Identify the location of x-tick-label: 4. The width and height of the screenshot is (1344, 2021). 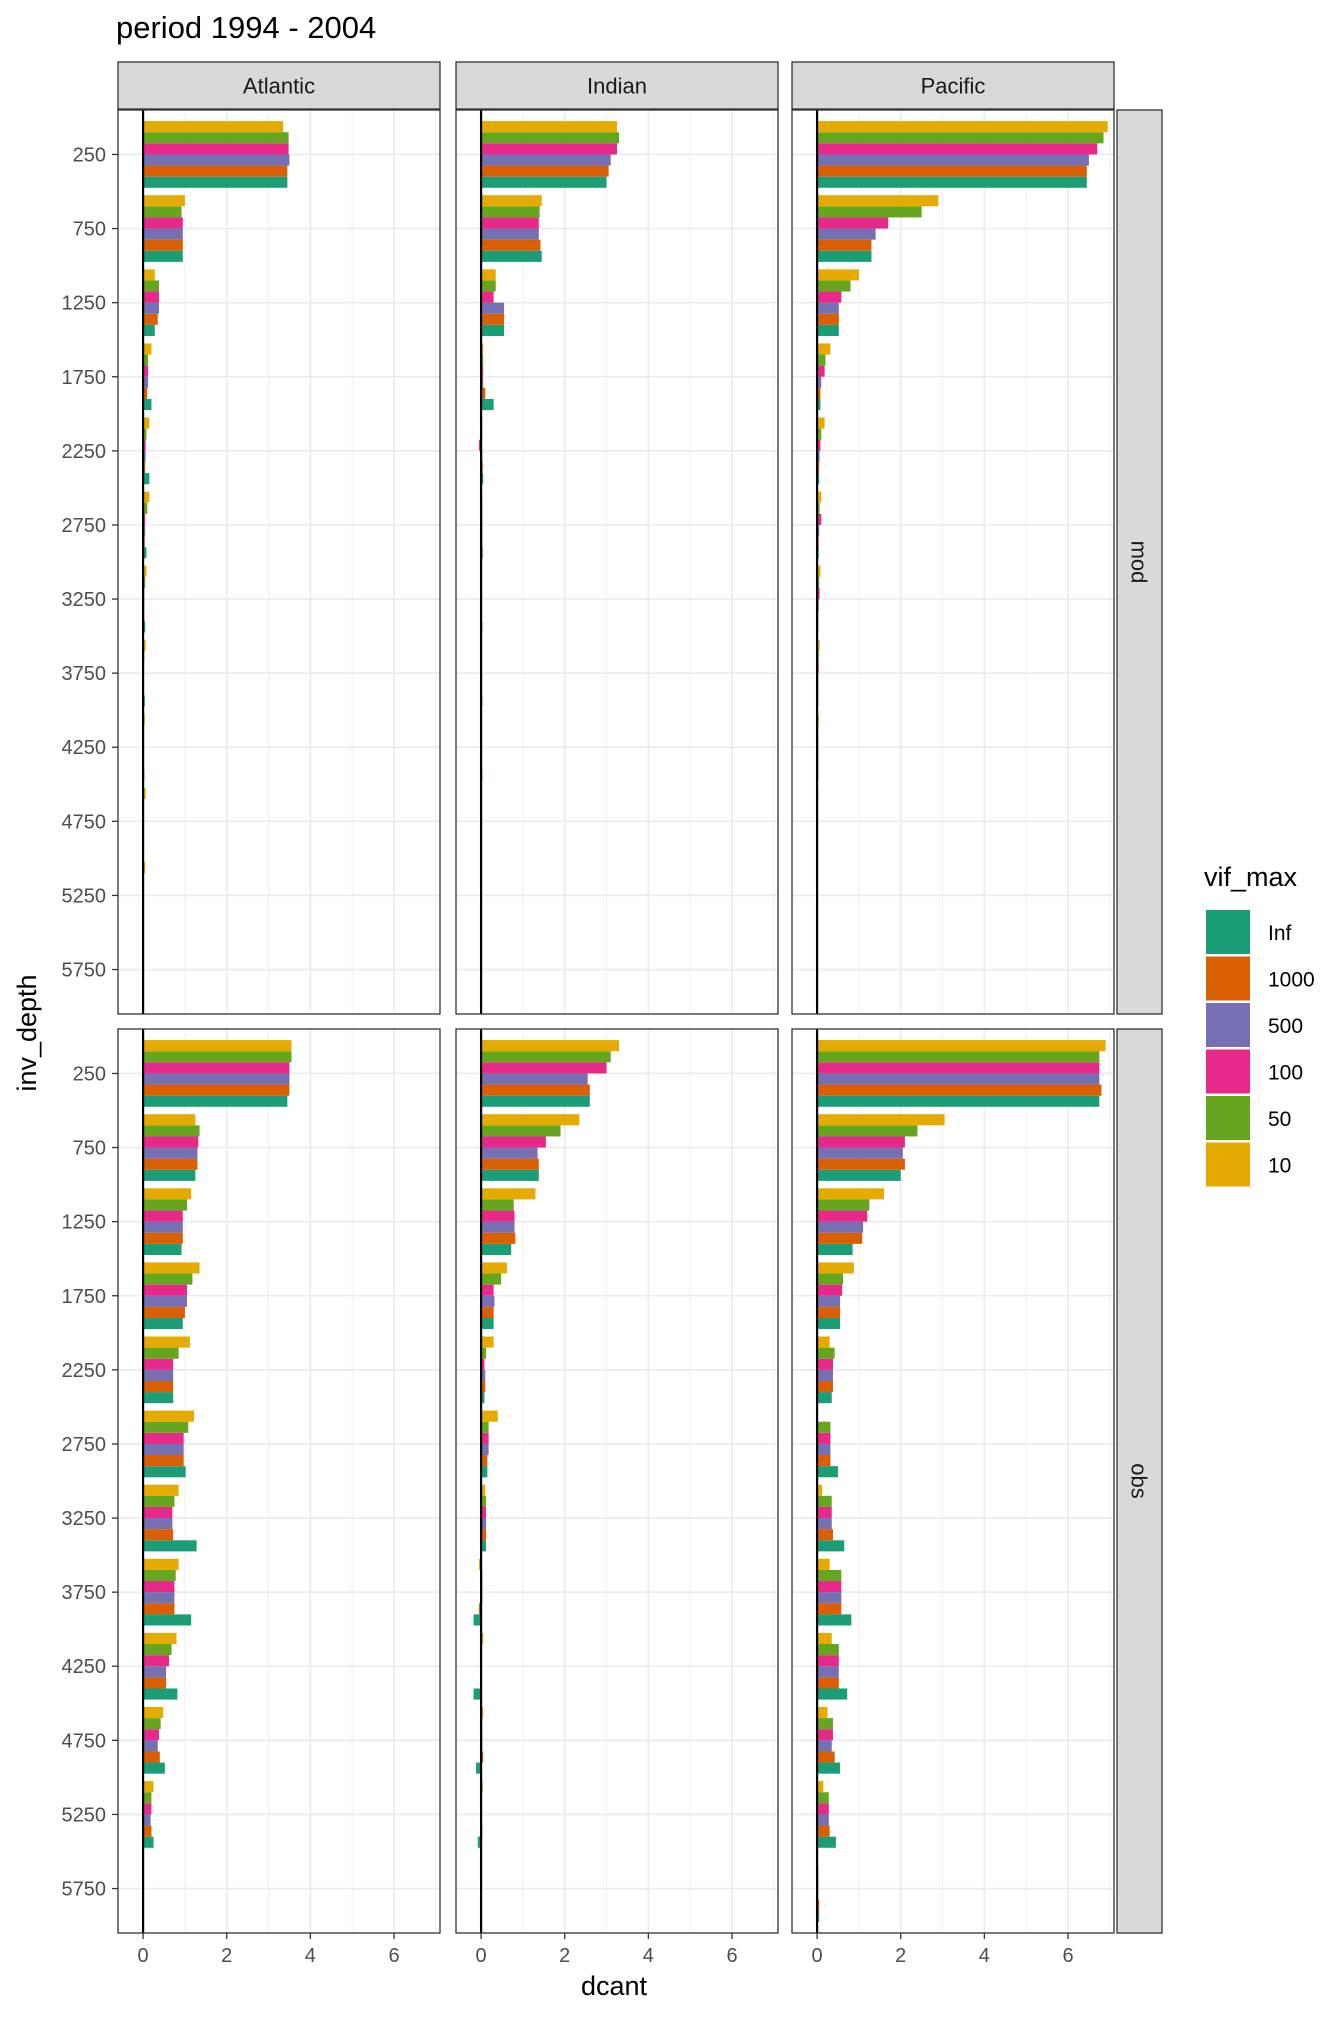
(648, 1956).